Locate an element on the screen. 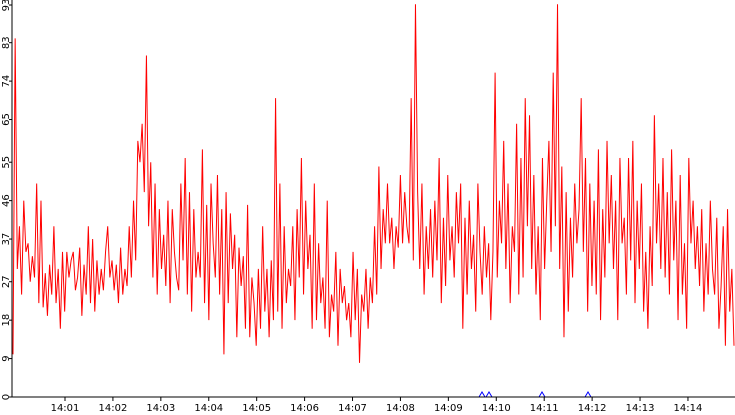 This screenshot has height=415, width=735. y-tick-label: 65 is located at coordinates (6, 119).